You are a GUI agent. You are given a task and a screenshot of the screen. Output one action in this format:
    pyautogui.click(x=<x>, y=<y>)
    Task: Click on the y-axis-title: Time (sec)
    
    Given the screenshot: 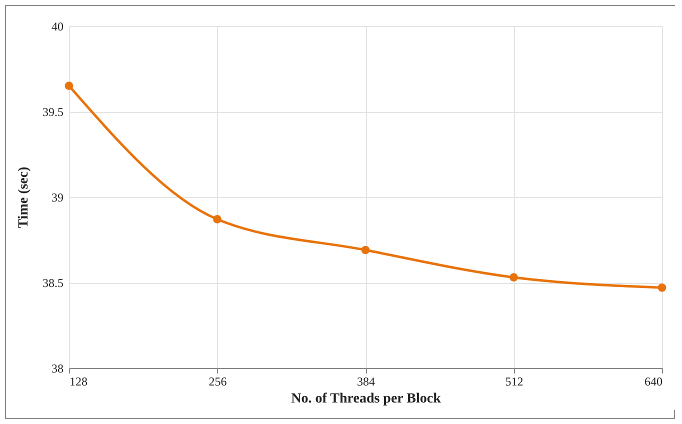 What is the action you would take?
    pyautogui.click(x=24, y=197)
    